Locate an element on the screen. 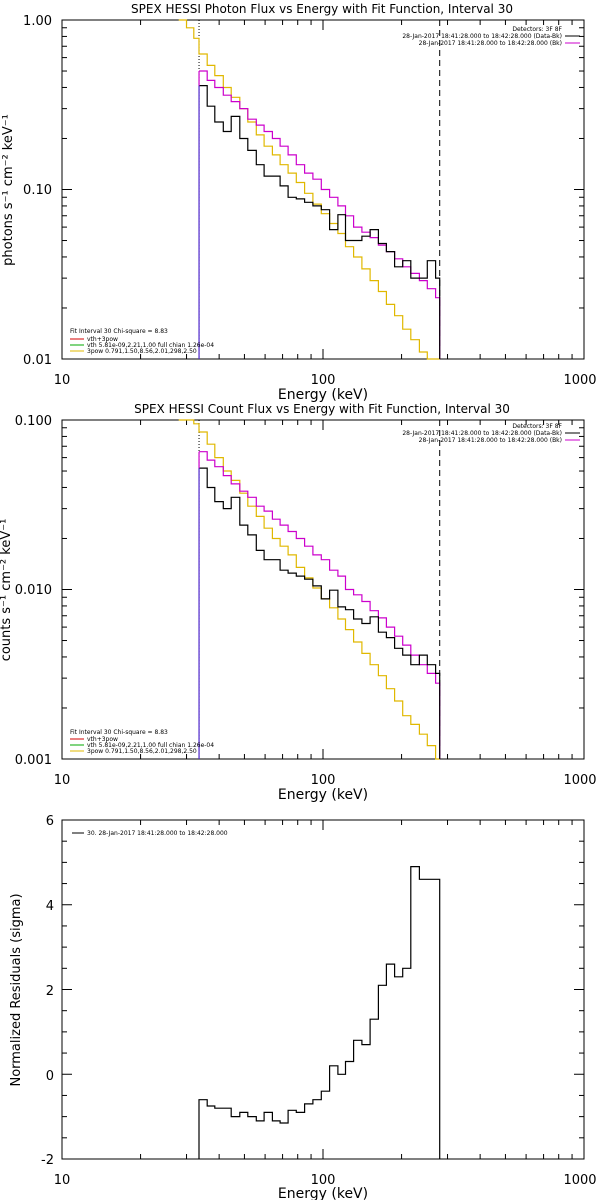 This screenshot has width=600, height=1200. y-axis-label: counts s⁻¹ cm⁻² keV⁻¹ is located at coordinates (7, 590).